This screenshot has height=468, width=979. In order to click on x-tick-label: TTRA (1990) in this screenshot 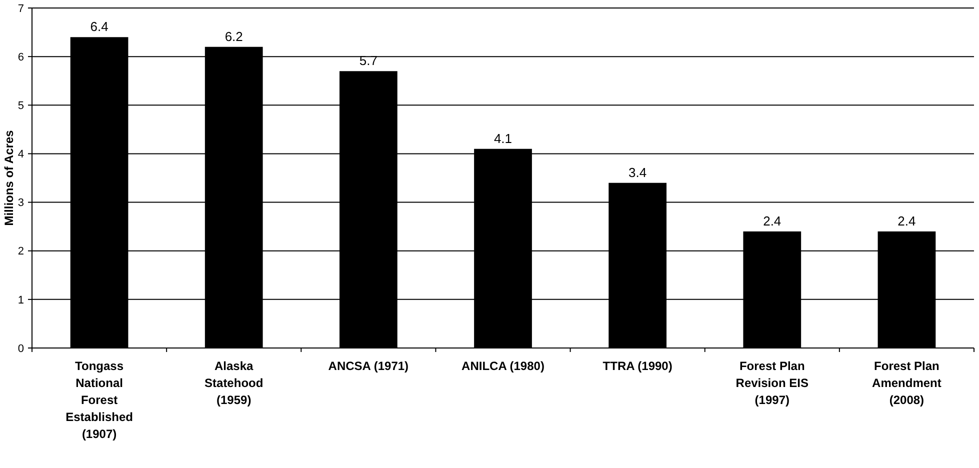, I will do `click(637, 366)`.